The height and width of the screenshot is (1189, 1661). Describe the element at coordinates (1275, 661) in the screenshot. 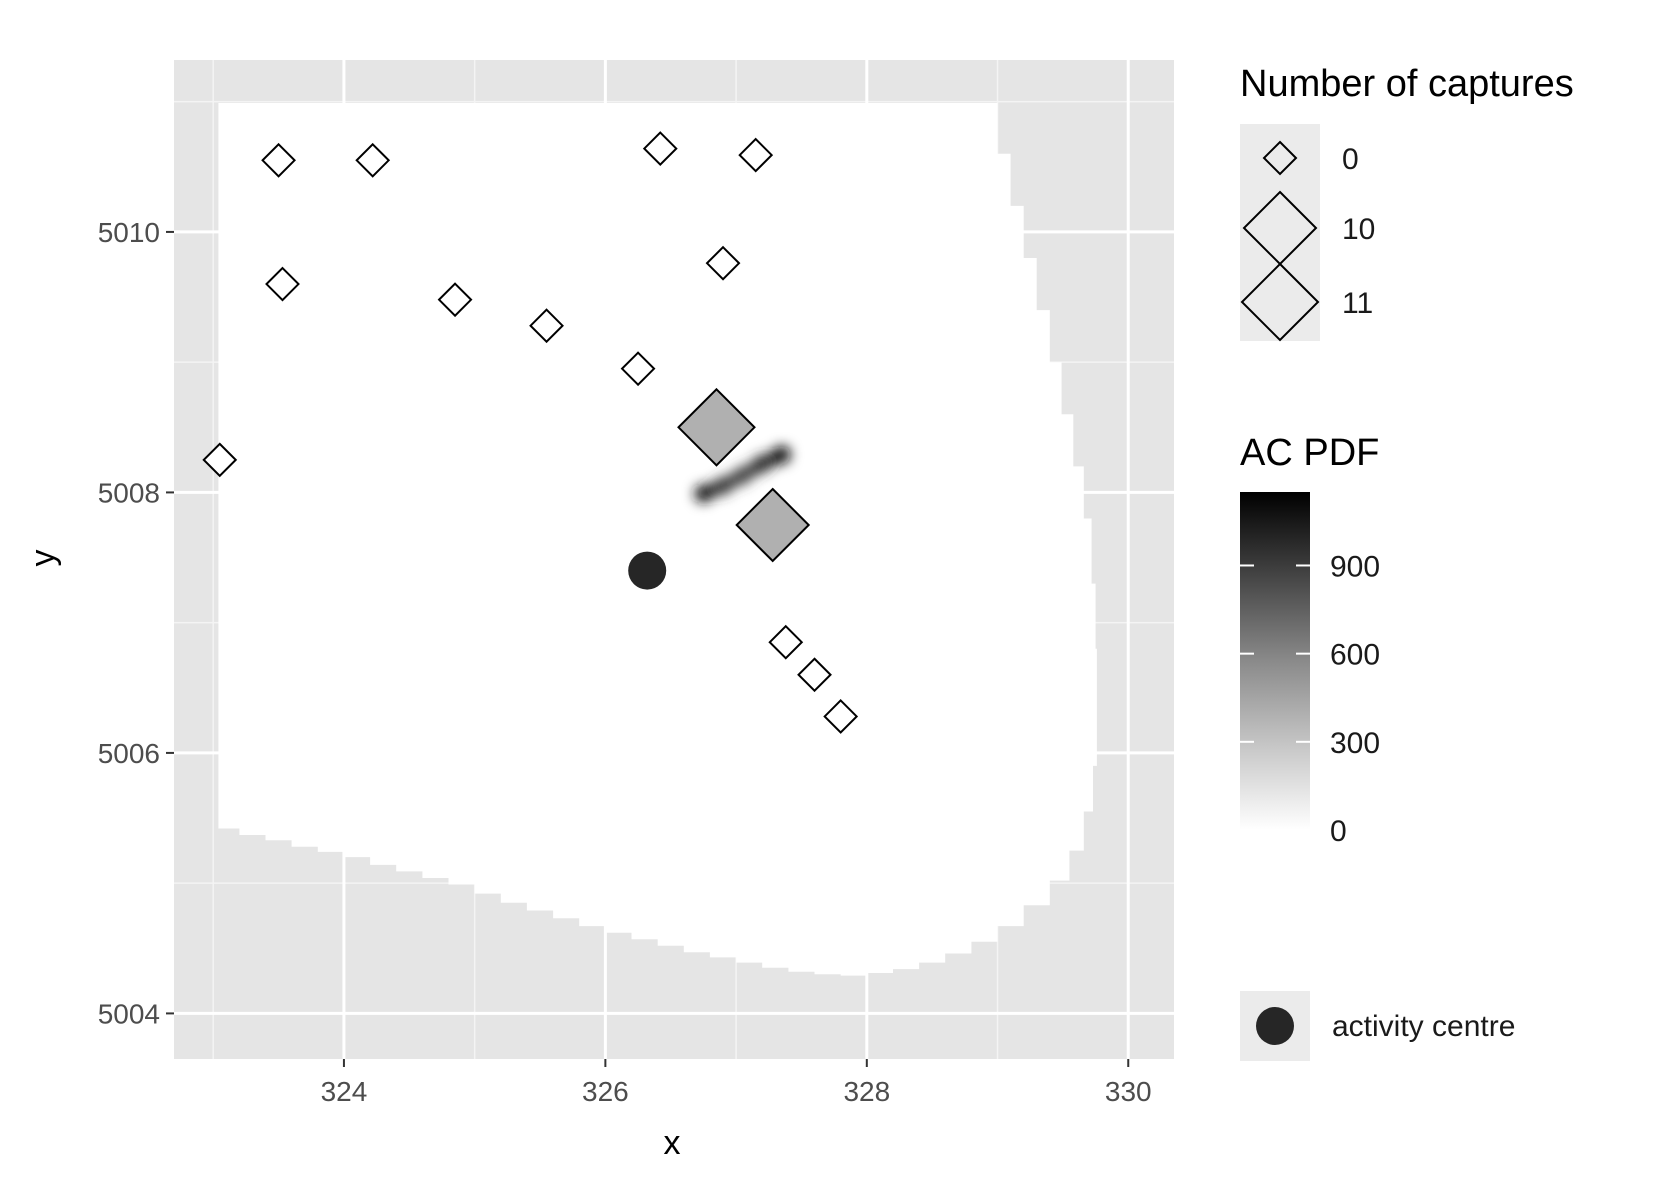

I see `ac-pdf-colorbar` at that location.